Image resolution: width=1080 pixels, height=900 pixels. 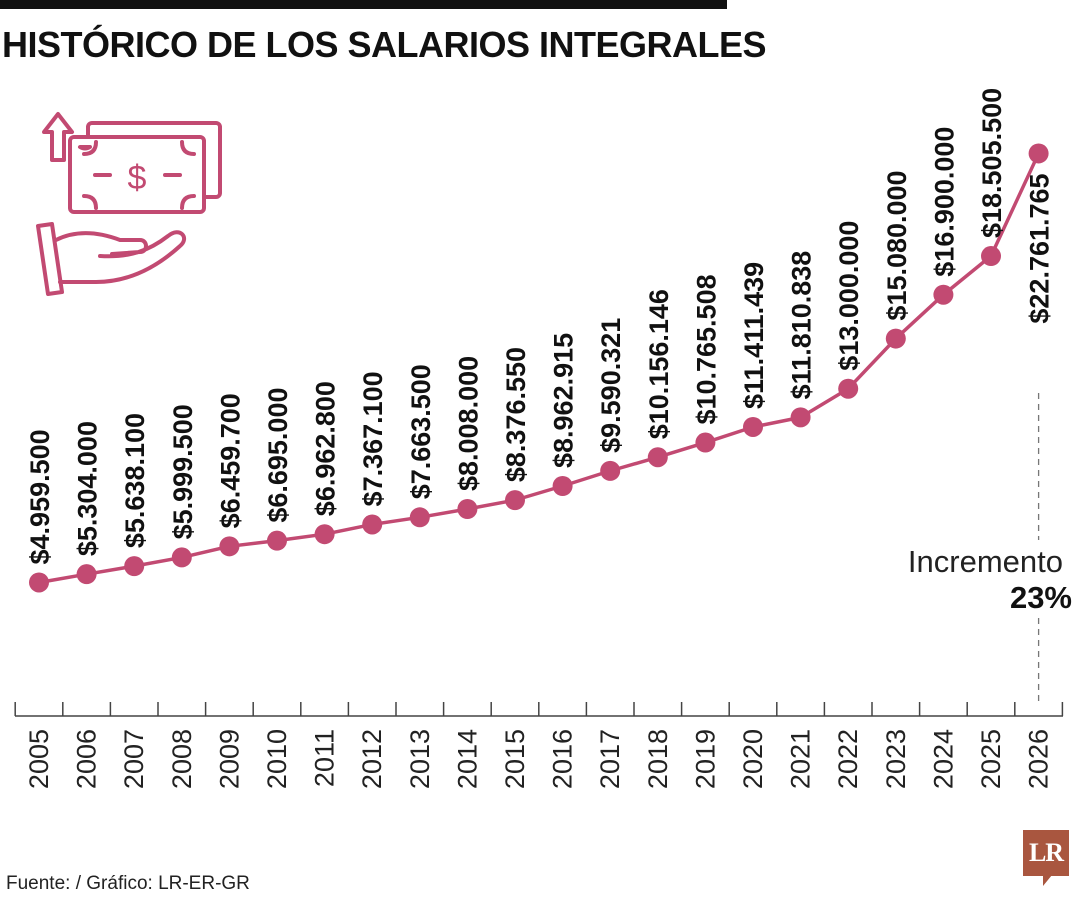 What do you see at coordinates (326, 448) in the screenshot?
I see `data-label: $6.962.800` at bounding box center [326, 448].